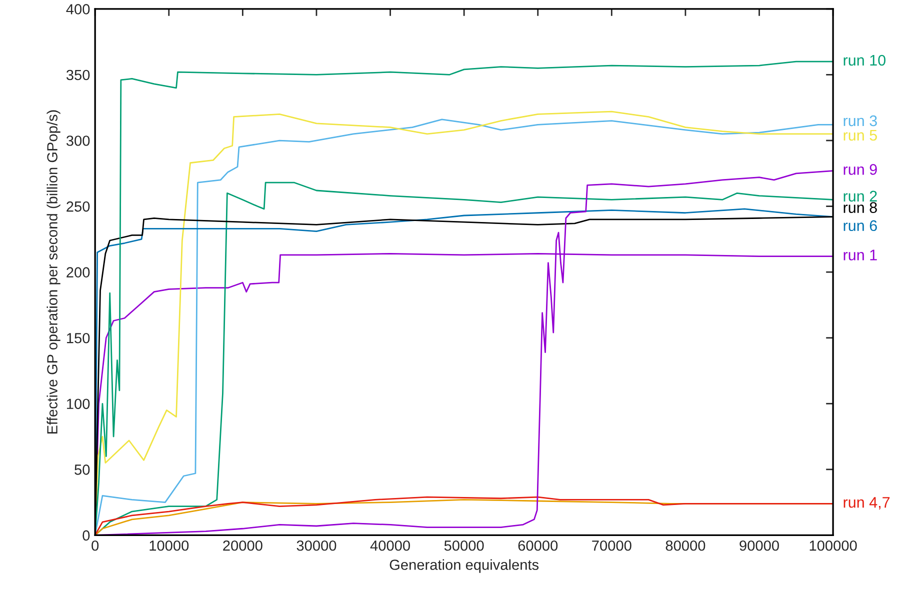 The image size is (897, 596). What do you see at coordinates (860, 135) in the screenshot?
I see `series-label: run 5` at bounding box center [860, 135].